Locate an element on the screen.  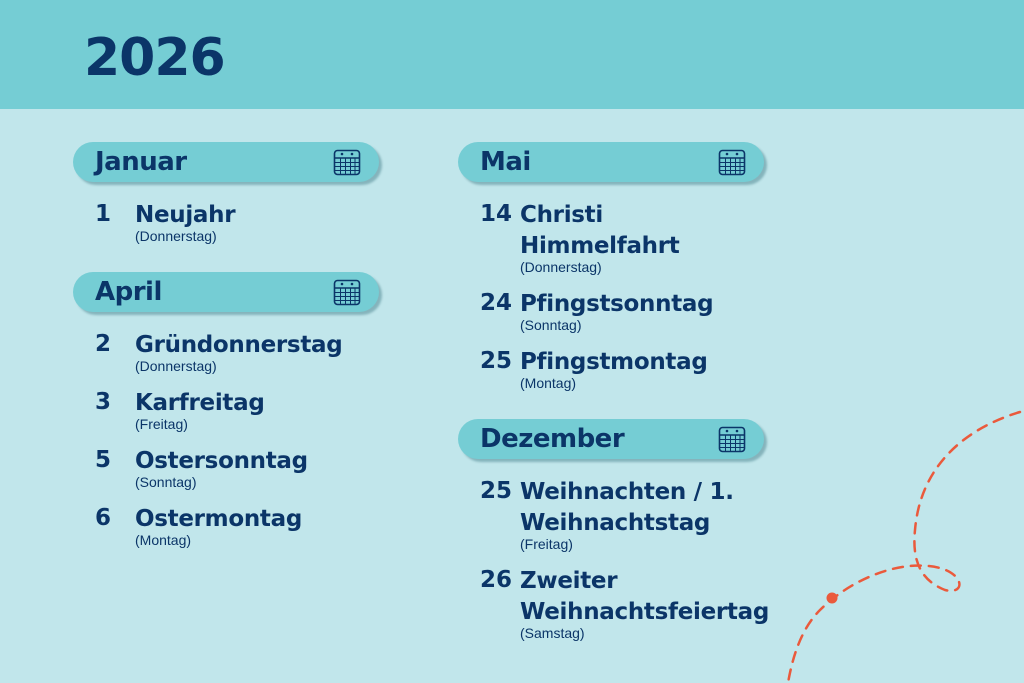
holiday-name: Ostersonntag is located at coordinates (221, 461).